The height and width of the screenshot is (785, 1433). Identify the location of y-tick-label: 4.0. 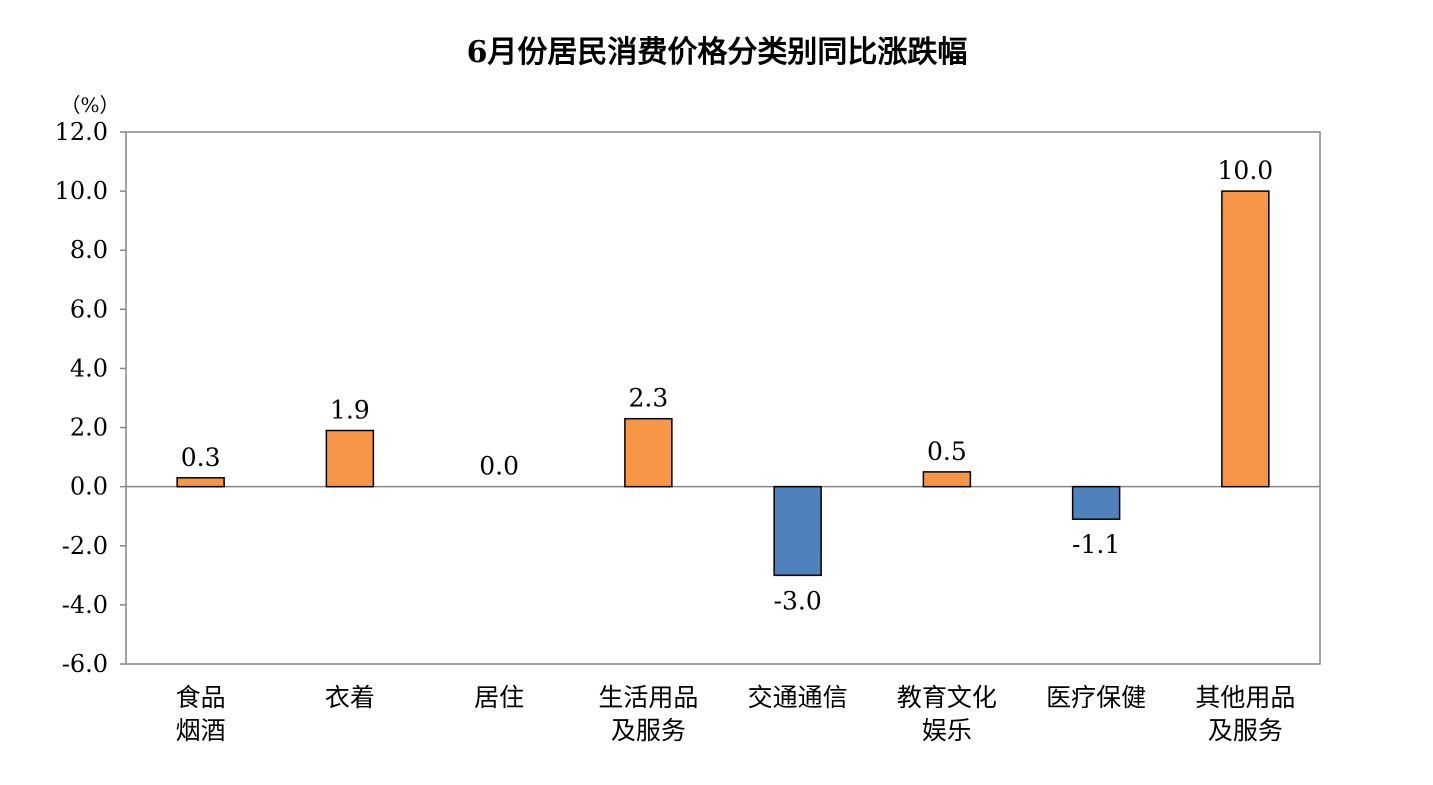
(89, 368).